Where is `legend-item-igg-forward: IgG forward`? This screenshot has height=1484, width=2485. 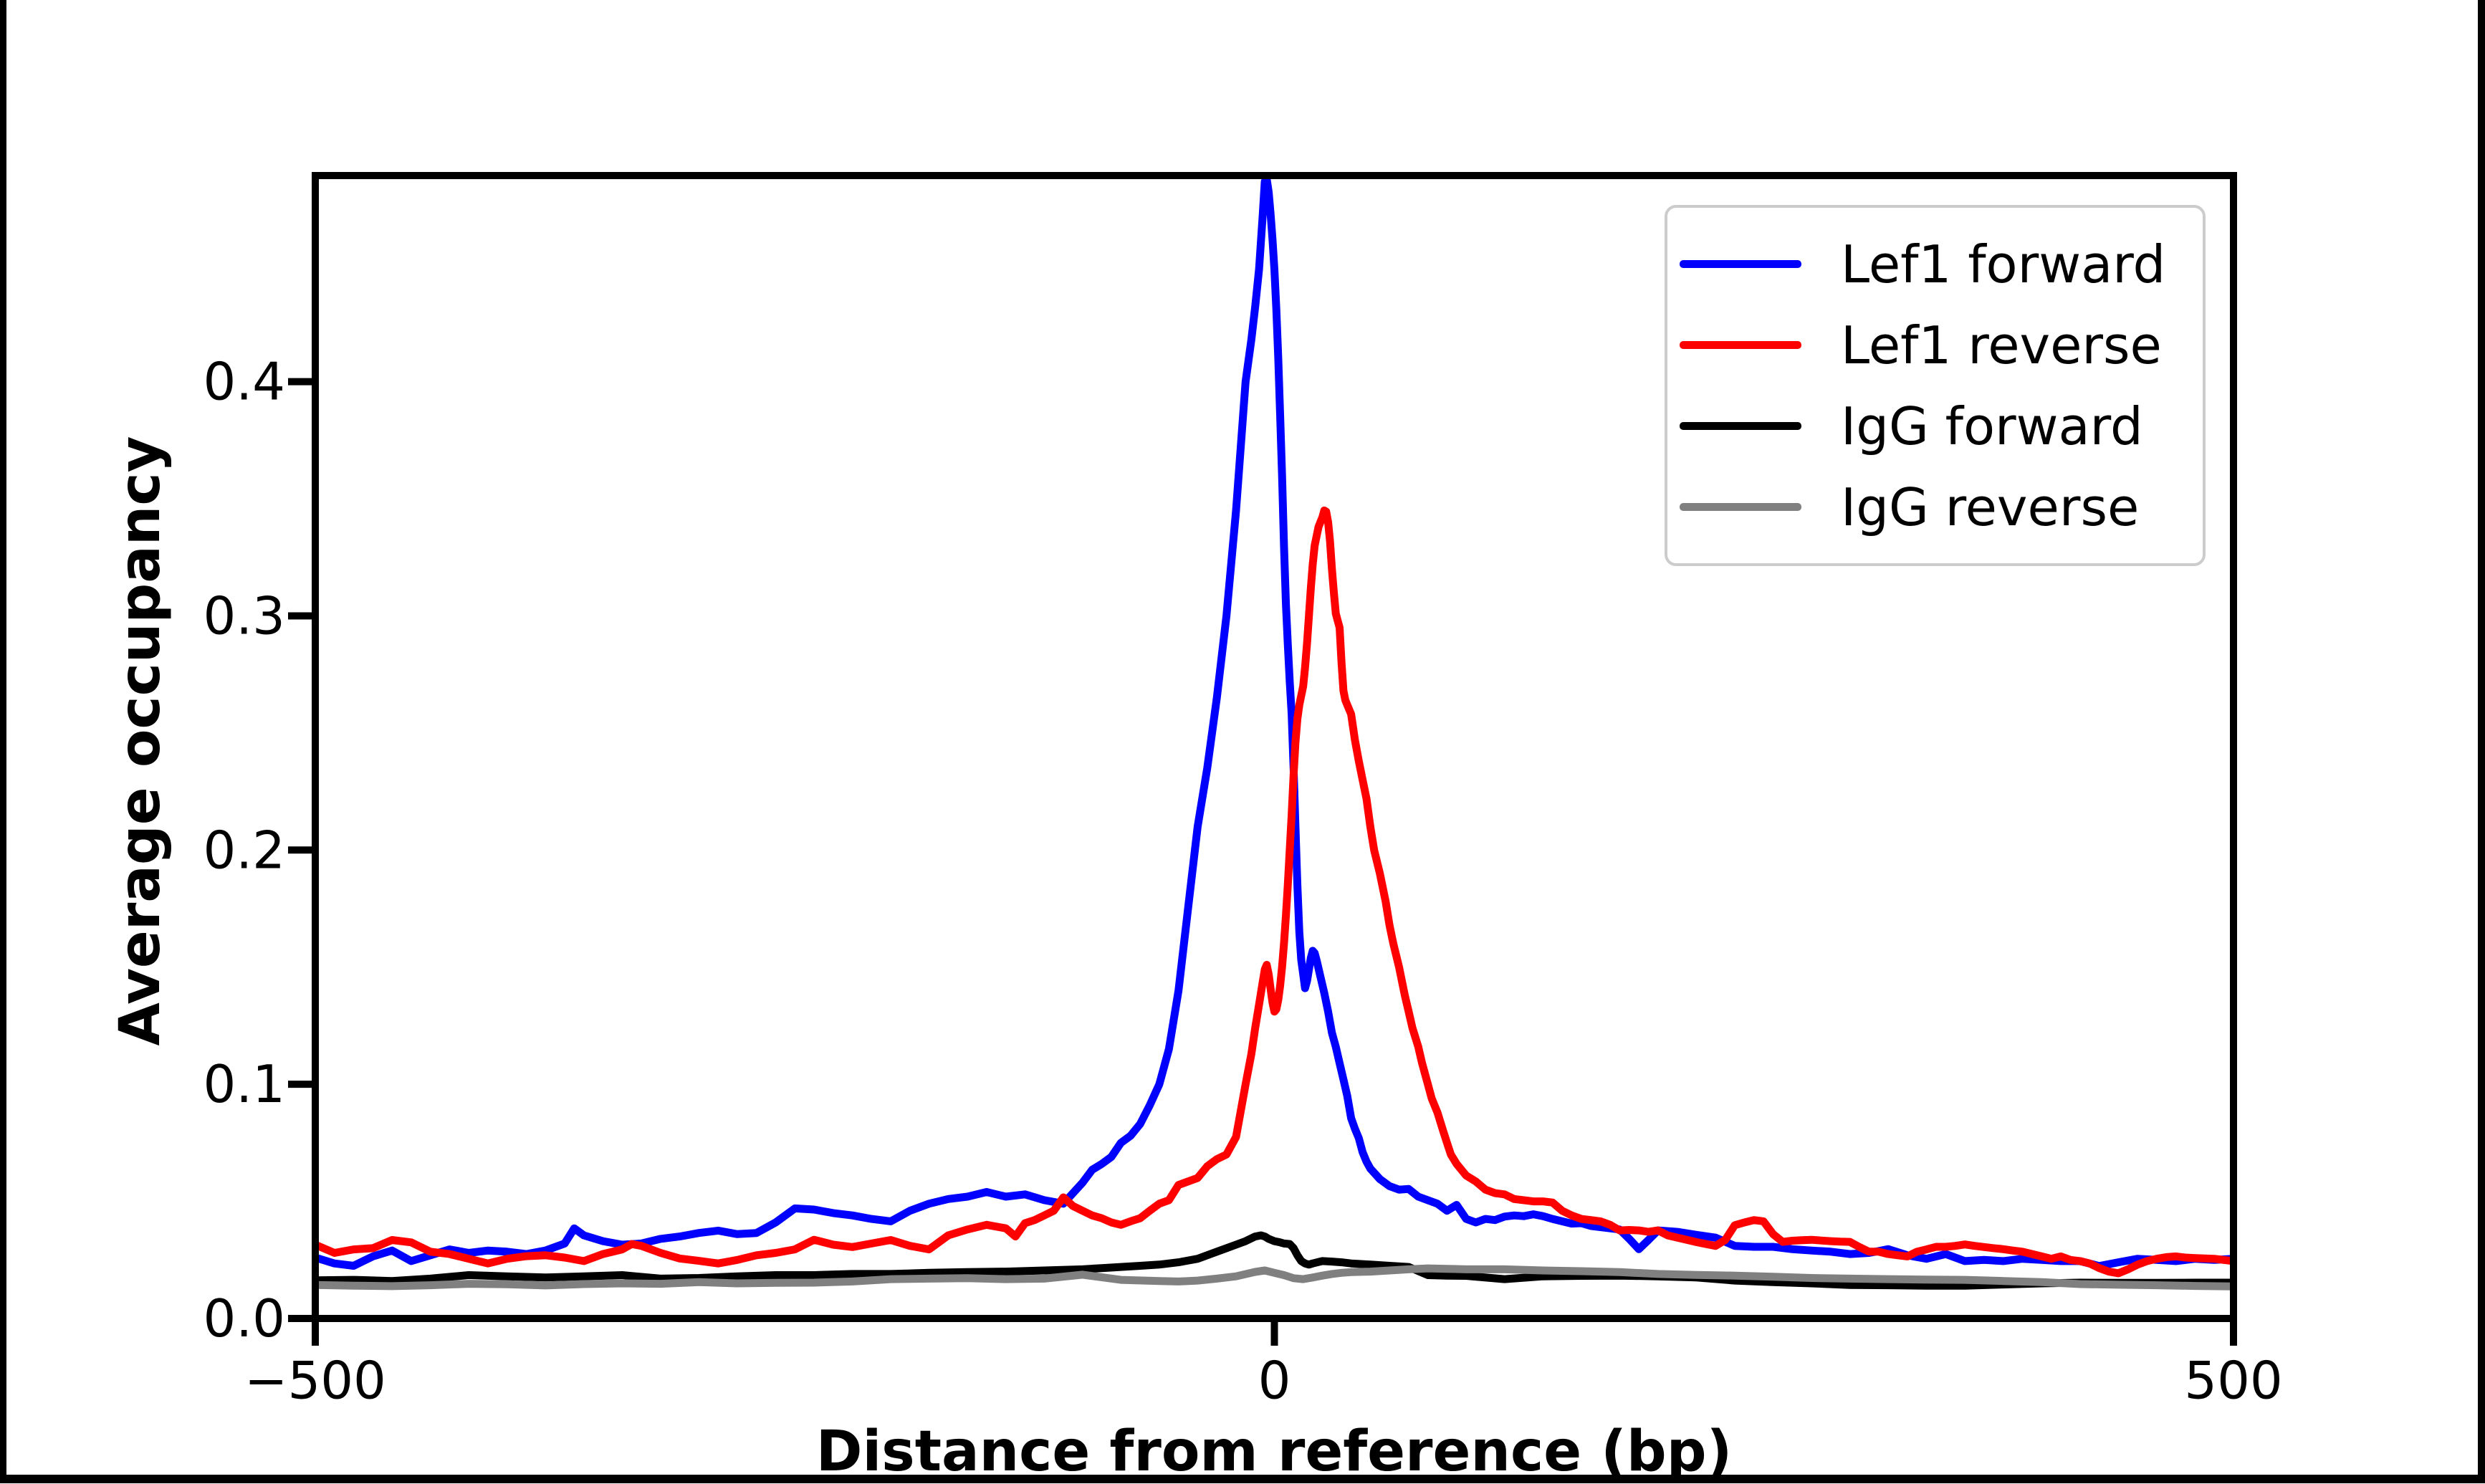
legend-item-igg-forward: IgG forward is located at coordinates (1935, 426).